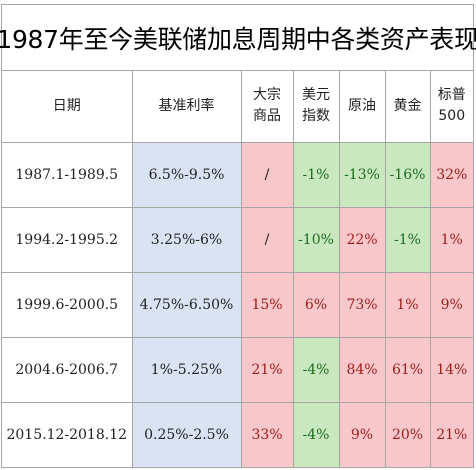  What do you see at coordinates (316, 304) in the screenshot?
I see `cell-usd: 6%` at bounding box center [316, 304].